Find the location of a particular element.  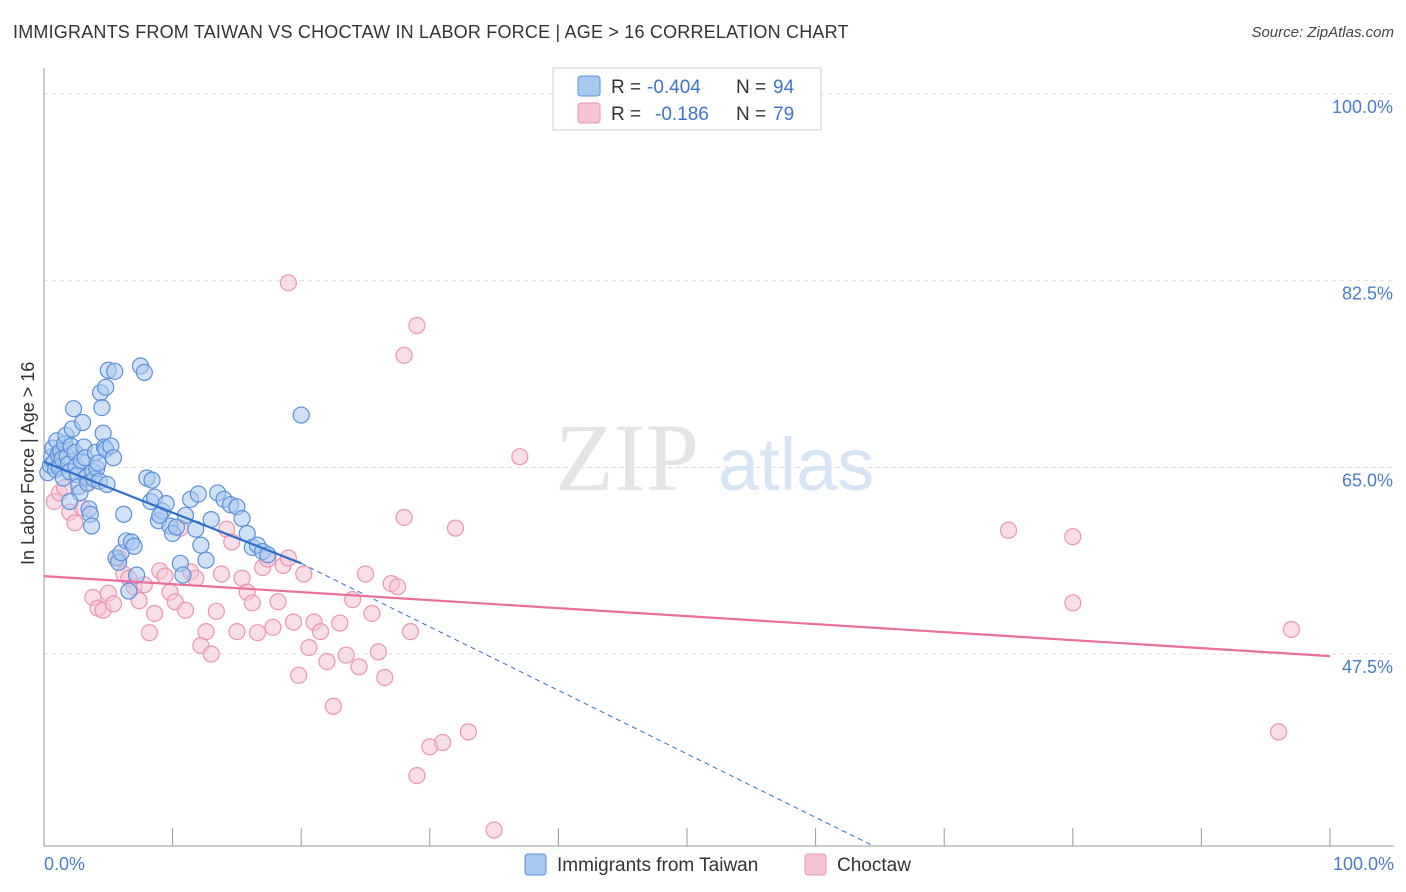

legend-n-value-choctaw: 79 is located at coordinates (783, 114).